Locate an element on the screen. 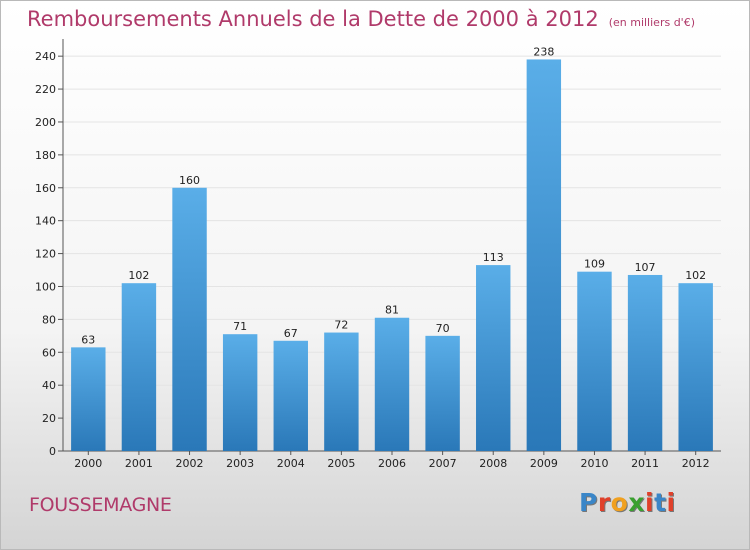 This screenshot has width=750, height=550. x-tick-label-2012: 2012 is located at coordinates (696, 463).